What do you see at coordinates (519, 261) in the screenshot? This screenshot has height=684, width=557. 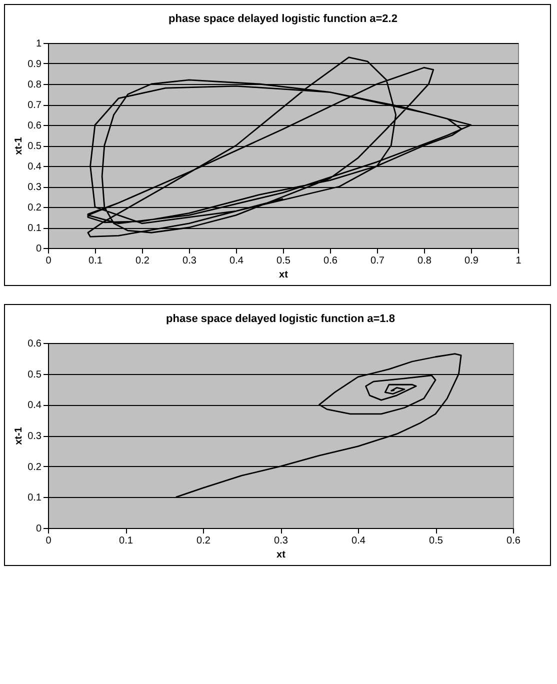 I see `x-tick-label: 1` at bounding box center [519, 261].